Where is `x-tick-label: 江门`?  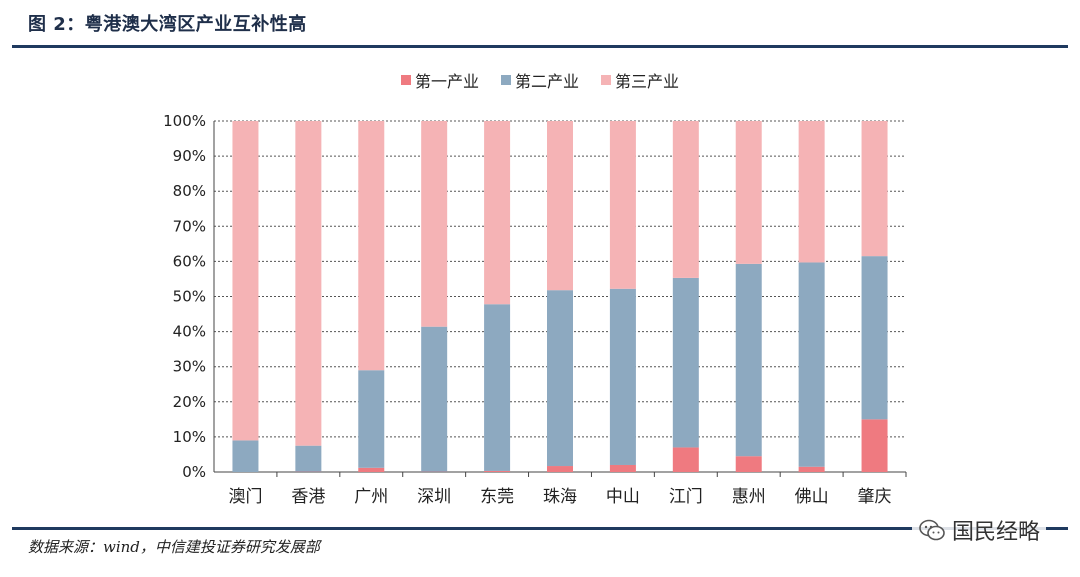 x-tick-label: 江门 is located at coordinates (686, 497).